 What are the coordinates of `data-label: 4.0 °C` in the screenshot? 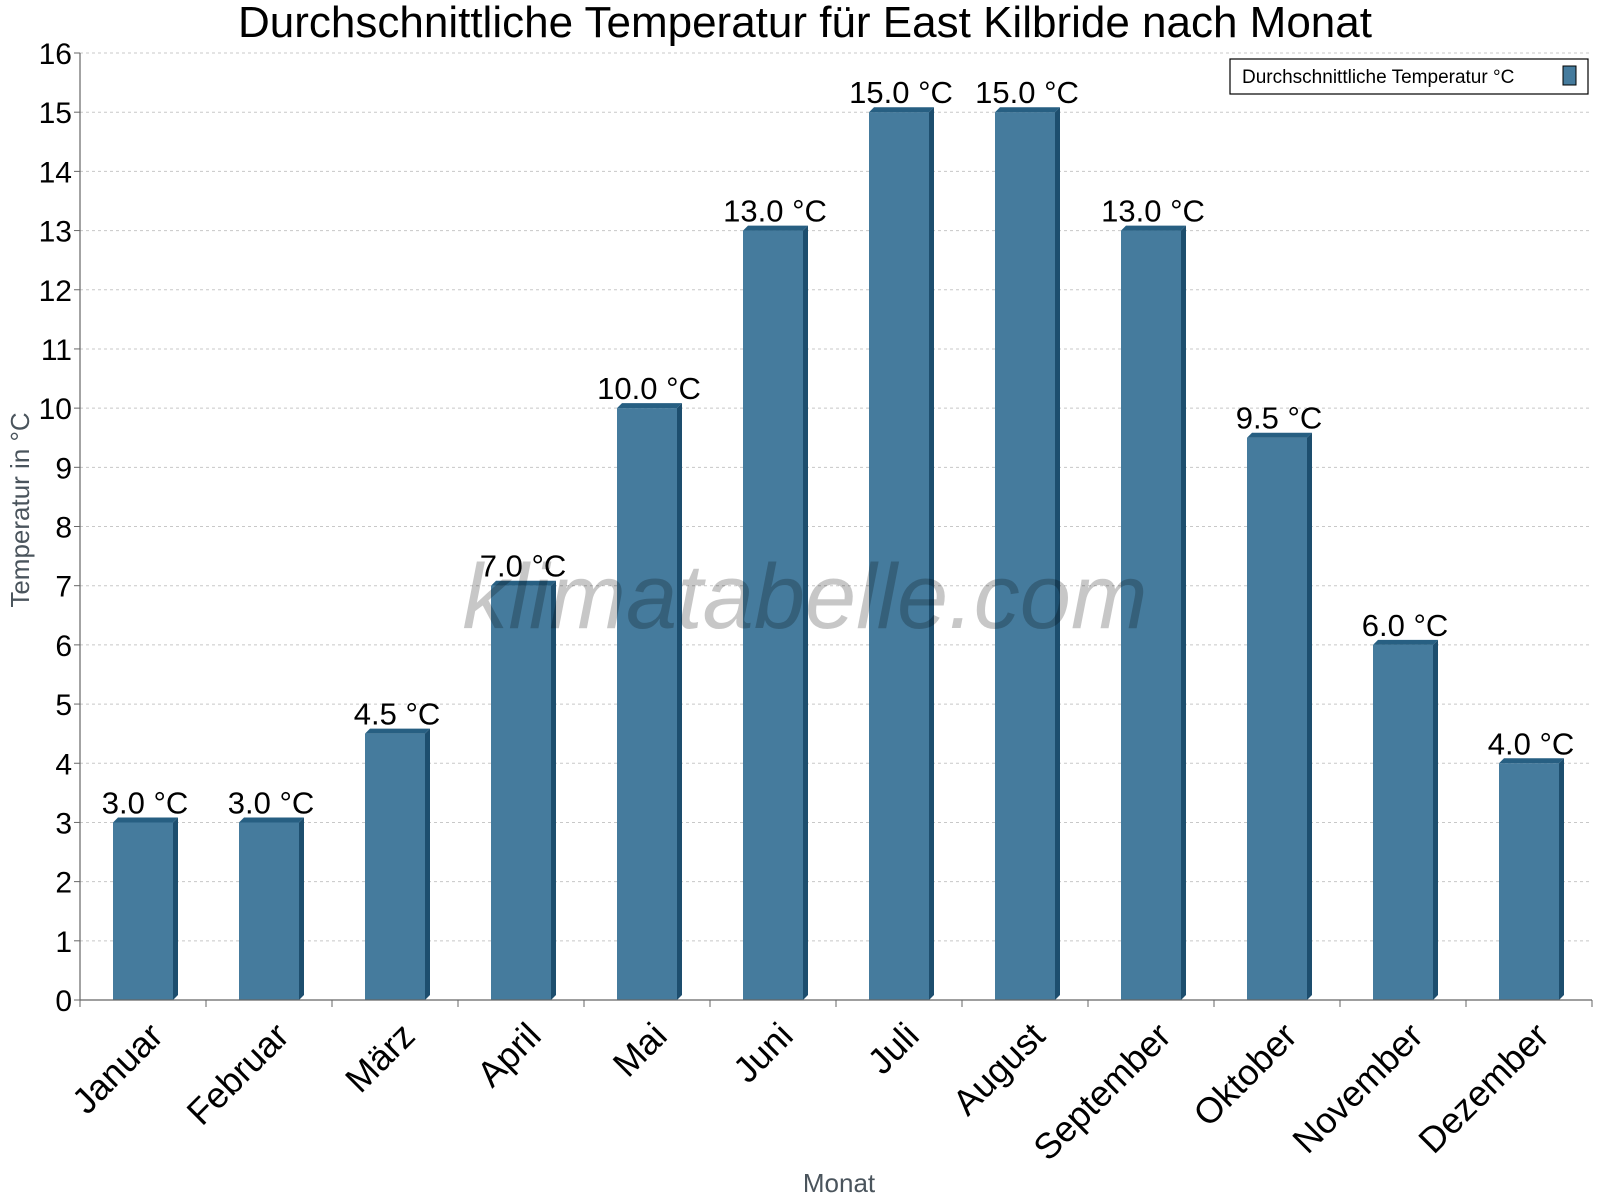 It's located at (1531, 743).